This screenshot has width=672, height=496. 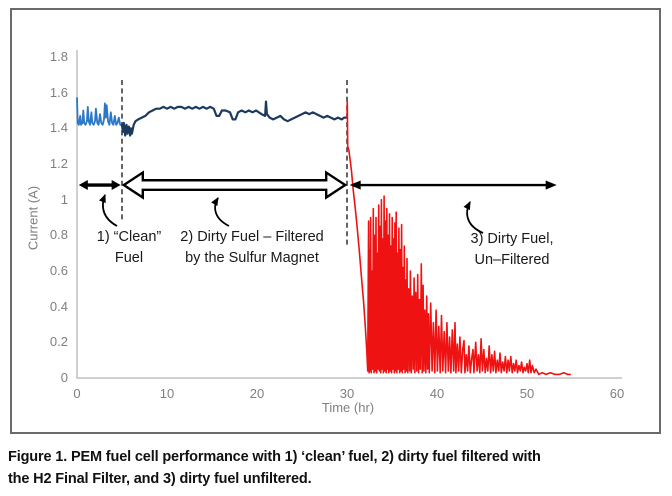 I want to click on x-tick-label: 40, so click(x=437, y=393).